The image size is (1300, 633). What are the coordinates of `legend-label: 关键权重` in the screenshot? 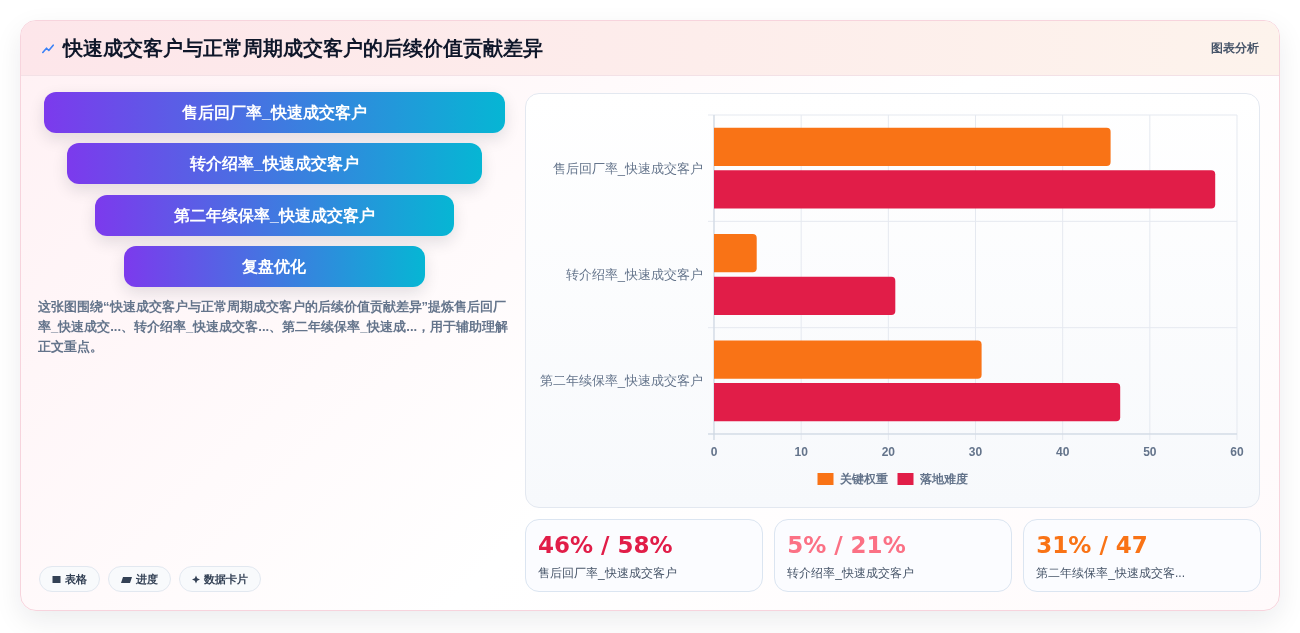 It's located at (863, 479).